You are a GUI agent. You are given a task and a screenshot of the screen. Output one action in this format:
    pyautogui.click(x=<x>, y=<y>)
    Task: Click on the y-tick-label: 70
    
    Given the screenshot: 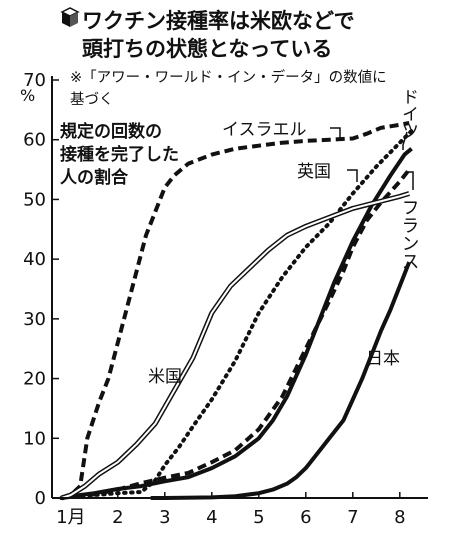 What is the action you would take?
    pyautogui.click(x=34, y=80)
    